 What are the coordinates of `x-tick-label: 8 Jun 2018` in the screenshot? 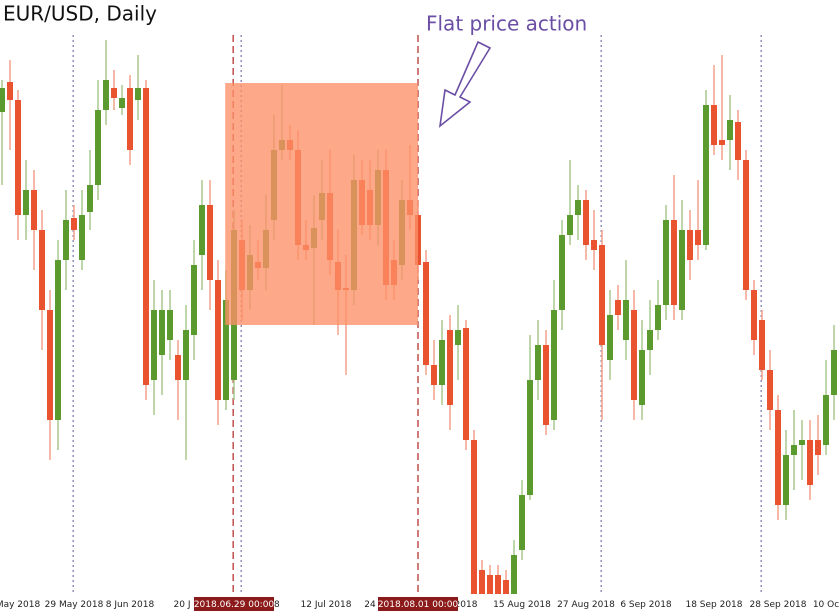 It's located at (130, 605).